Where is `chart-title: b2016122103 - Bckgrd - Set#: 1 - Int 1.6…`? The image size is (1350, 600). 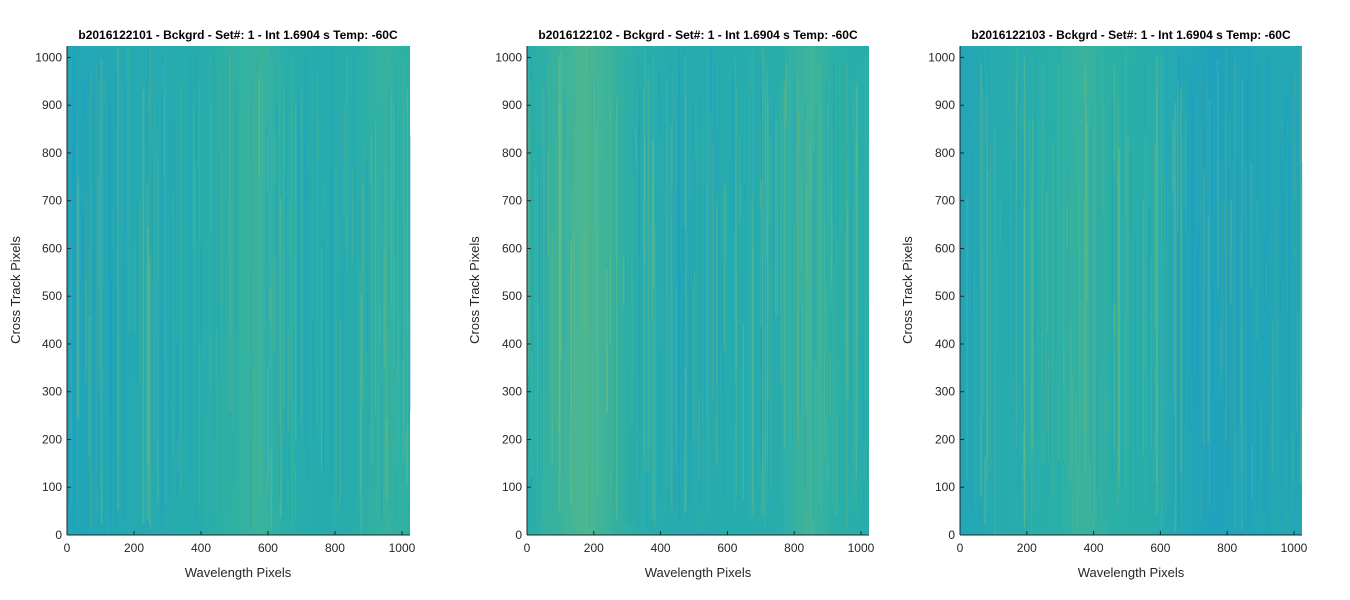
chart-title: b2016122103 - Bckgrd - Set#: 1 - Int 1.6… is located at coordinates (1131, 35).